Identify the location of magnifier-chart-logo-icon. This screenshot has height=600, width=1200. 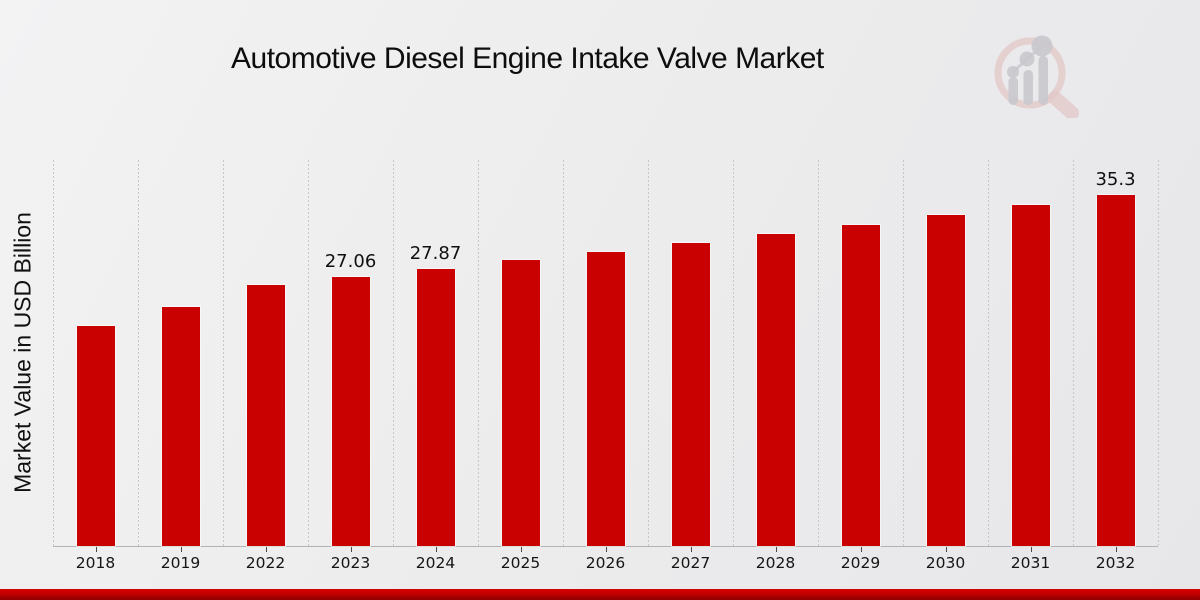
(1036, 76).